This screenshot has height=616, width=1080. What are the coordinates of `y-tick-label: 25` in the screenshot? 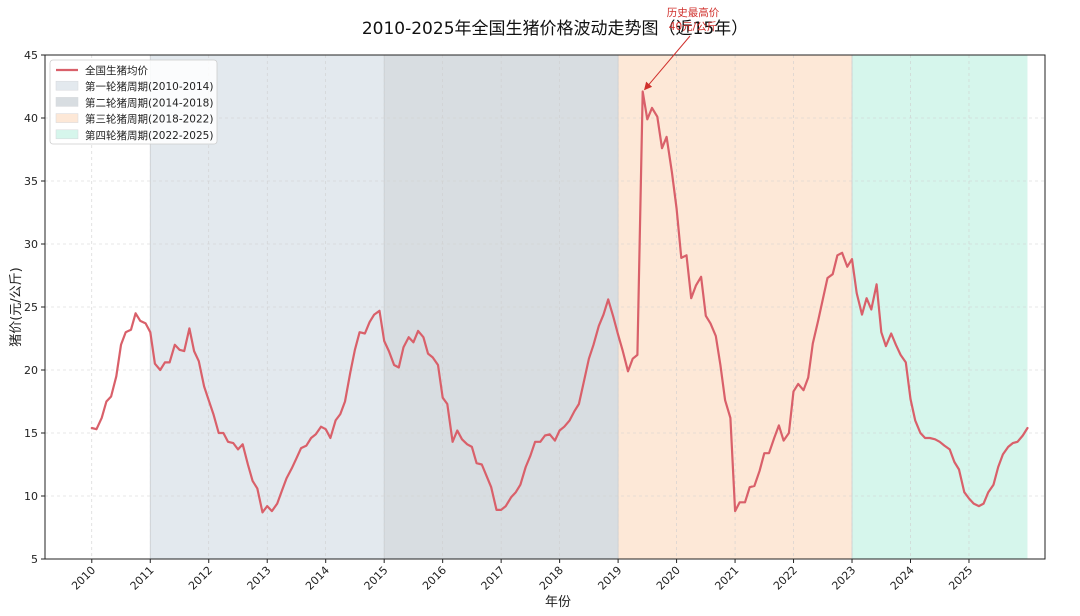 It's located at (31, 307).